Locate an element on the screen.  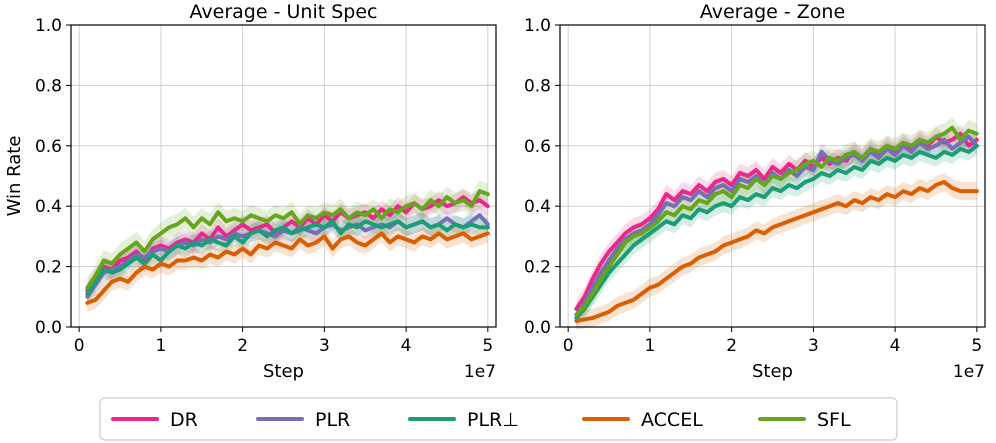
legend-label-3: ACCEL is located at coordinates (672, 420).